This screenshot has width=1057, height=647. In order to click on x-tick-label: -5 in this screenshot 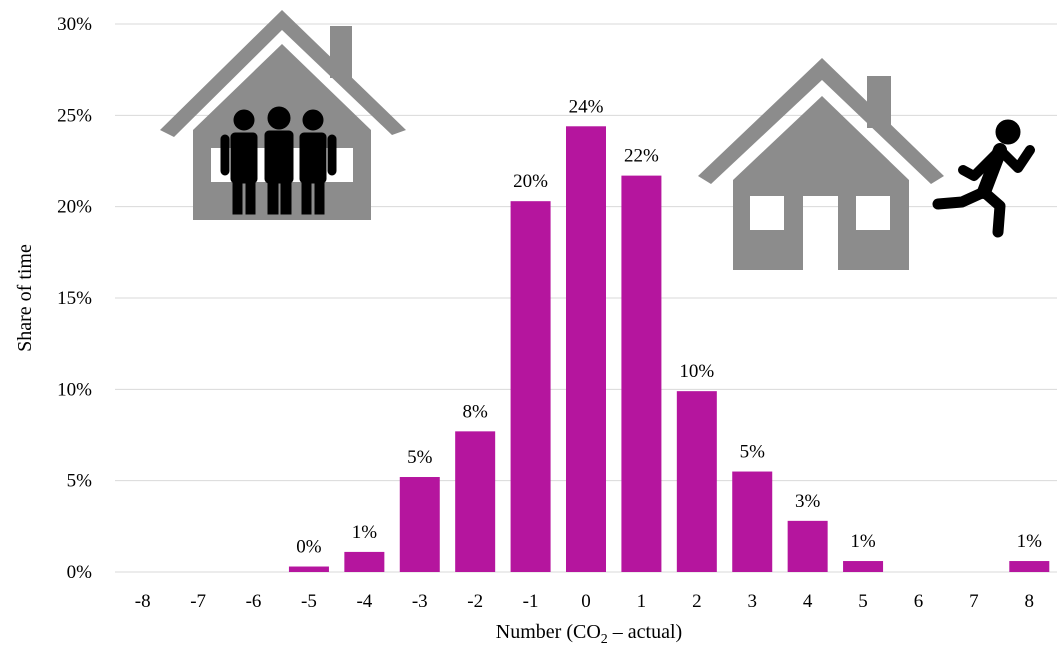, I will do `click(309, 601)`.